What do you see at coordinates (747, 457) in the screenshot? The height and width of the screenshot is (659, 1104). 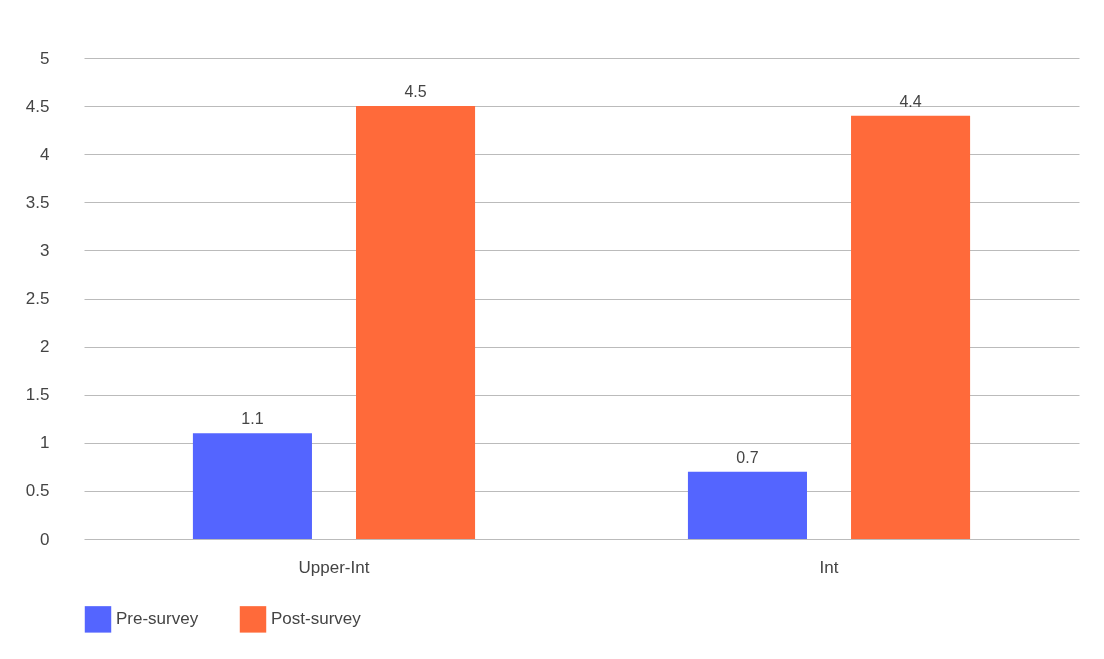 I see `data-label: 0.7` at bounding box center [747, 457].